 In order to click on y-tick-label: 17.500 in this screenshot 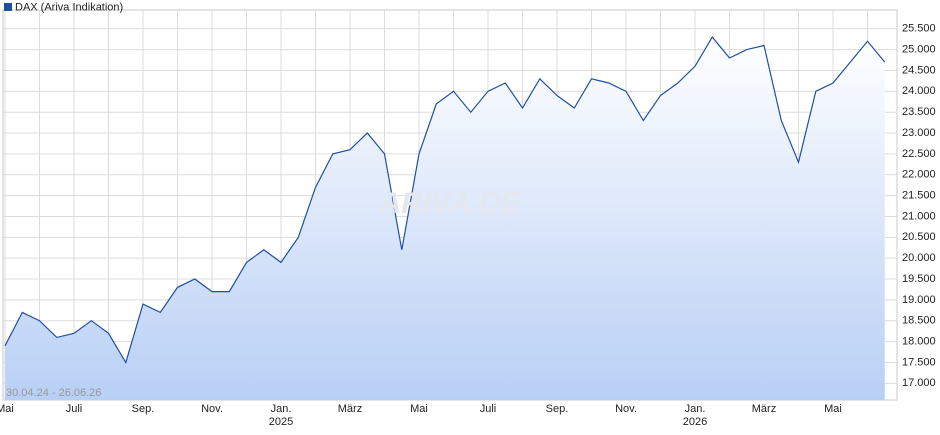, I will do `click(919, 362)`.